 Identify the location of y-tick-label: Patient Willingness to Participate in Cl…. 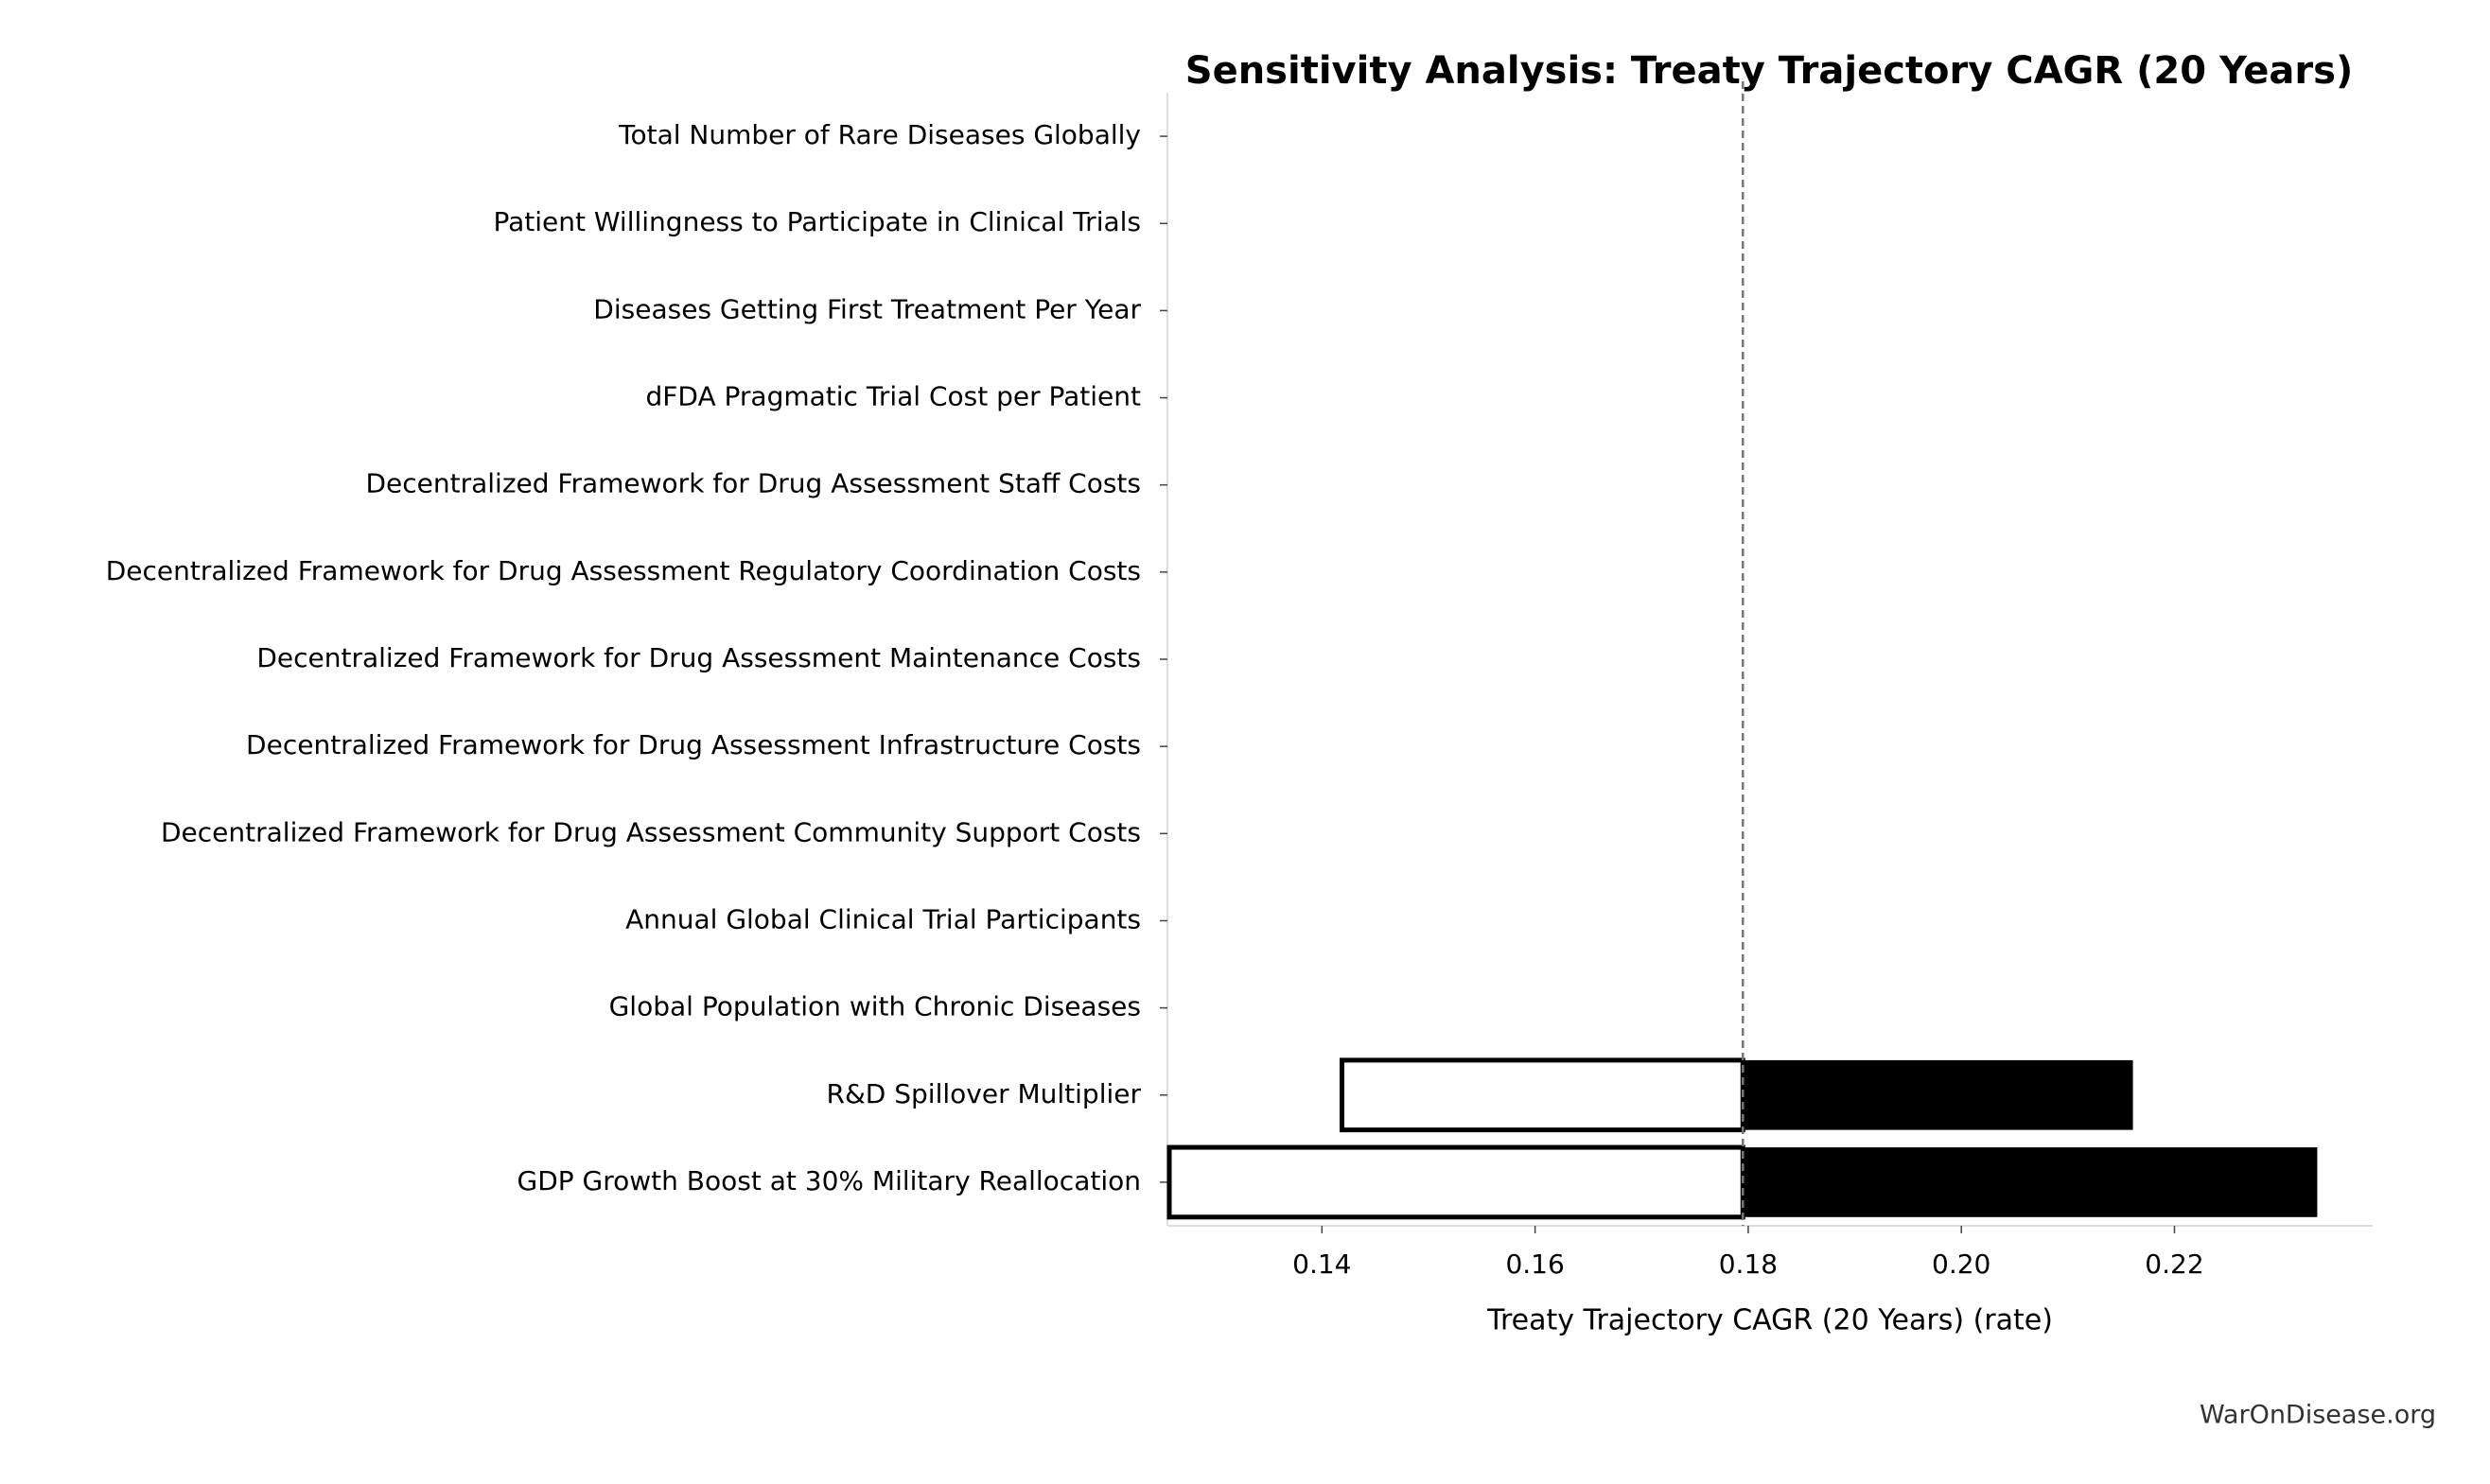
(817, 222).